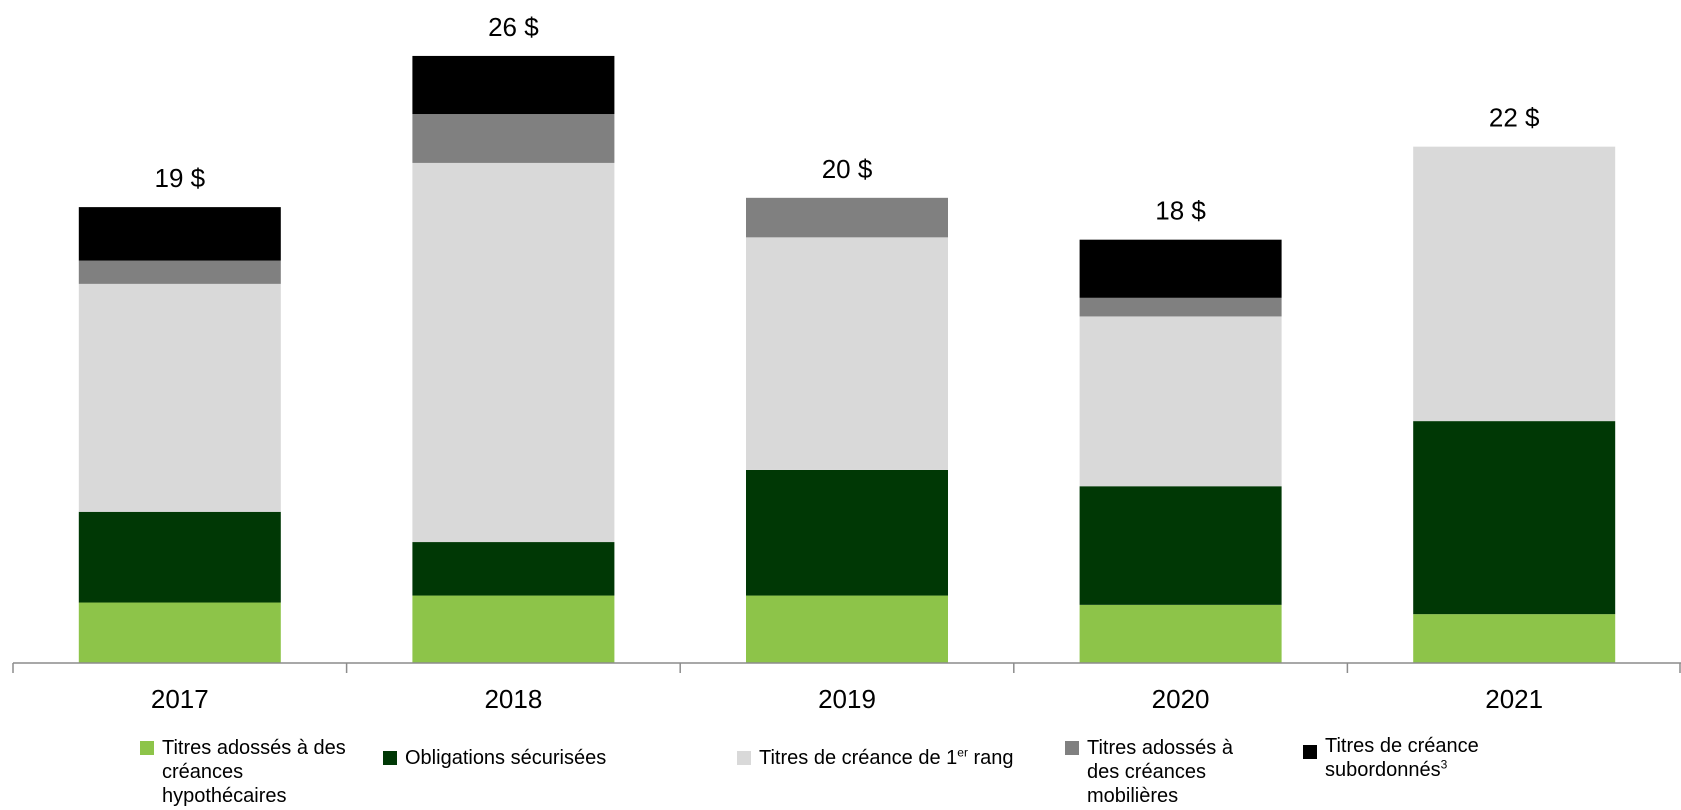 The width and height of the screenshot is (1681, 810). I want to click on legend-item-senior-debt: Titres de créance de 1er rang, so click(897, 758).